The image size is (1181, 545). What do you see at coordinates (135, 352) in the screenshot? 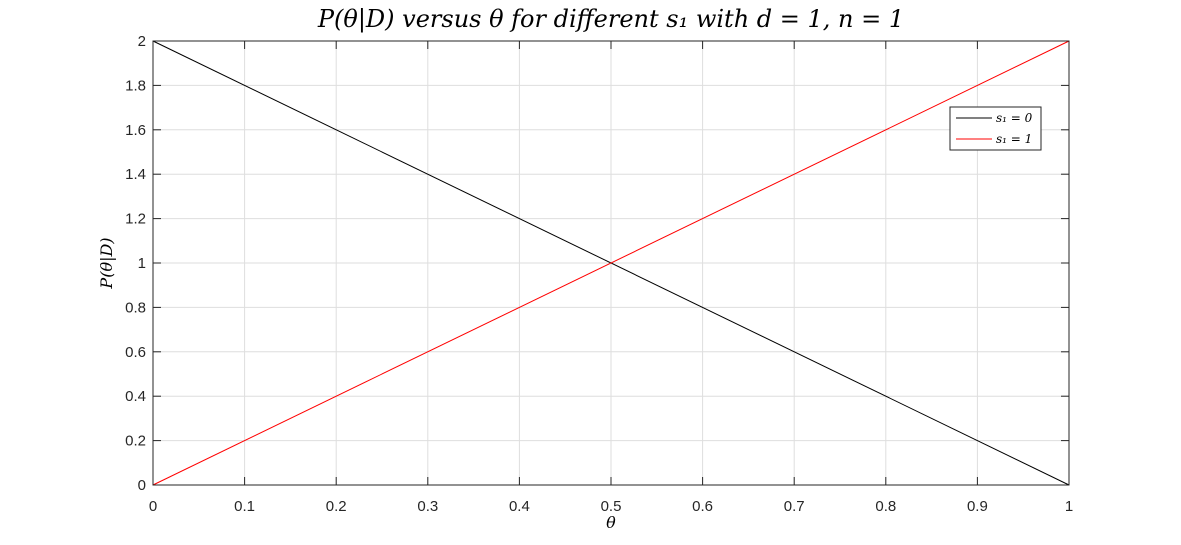
I see `y-tick-label: 0.6` at bounding box center [135, 352].